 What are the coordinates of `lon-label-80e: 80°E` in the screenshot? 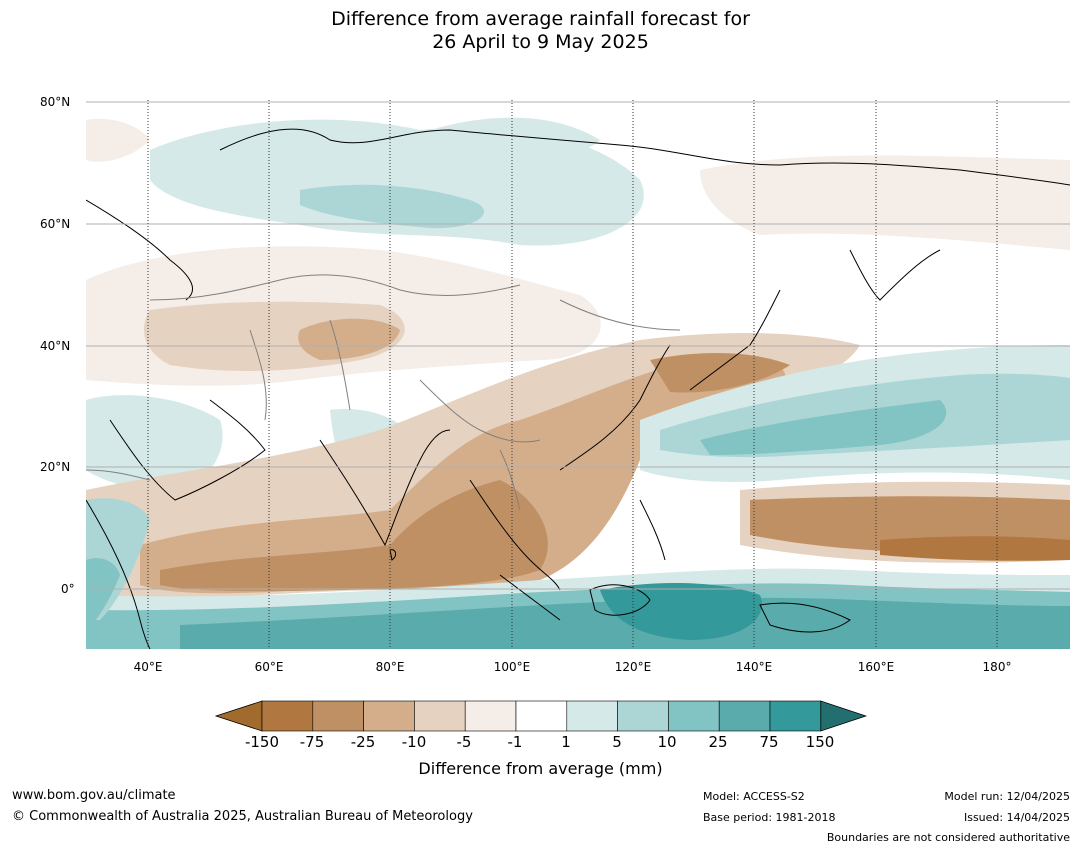 It's located at (390, 667).